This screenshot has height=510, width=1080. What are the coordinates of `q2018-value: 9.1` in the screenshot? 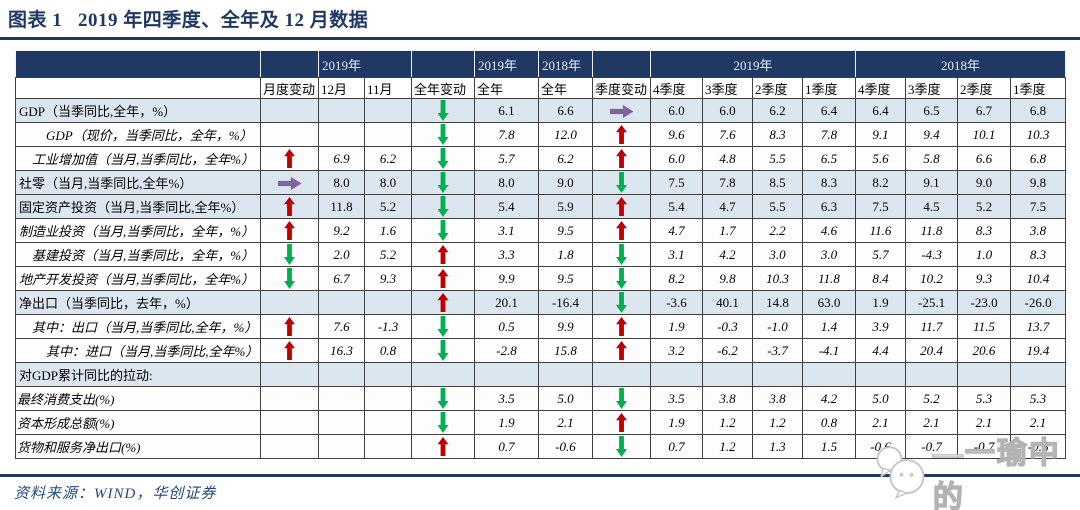 It's located at (881, 134).